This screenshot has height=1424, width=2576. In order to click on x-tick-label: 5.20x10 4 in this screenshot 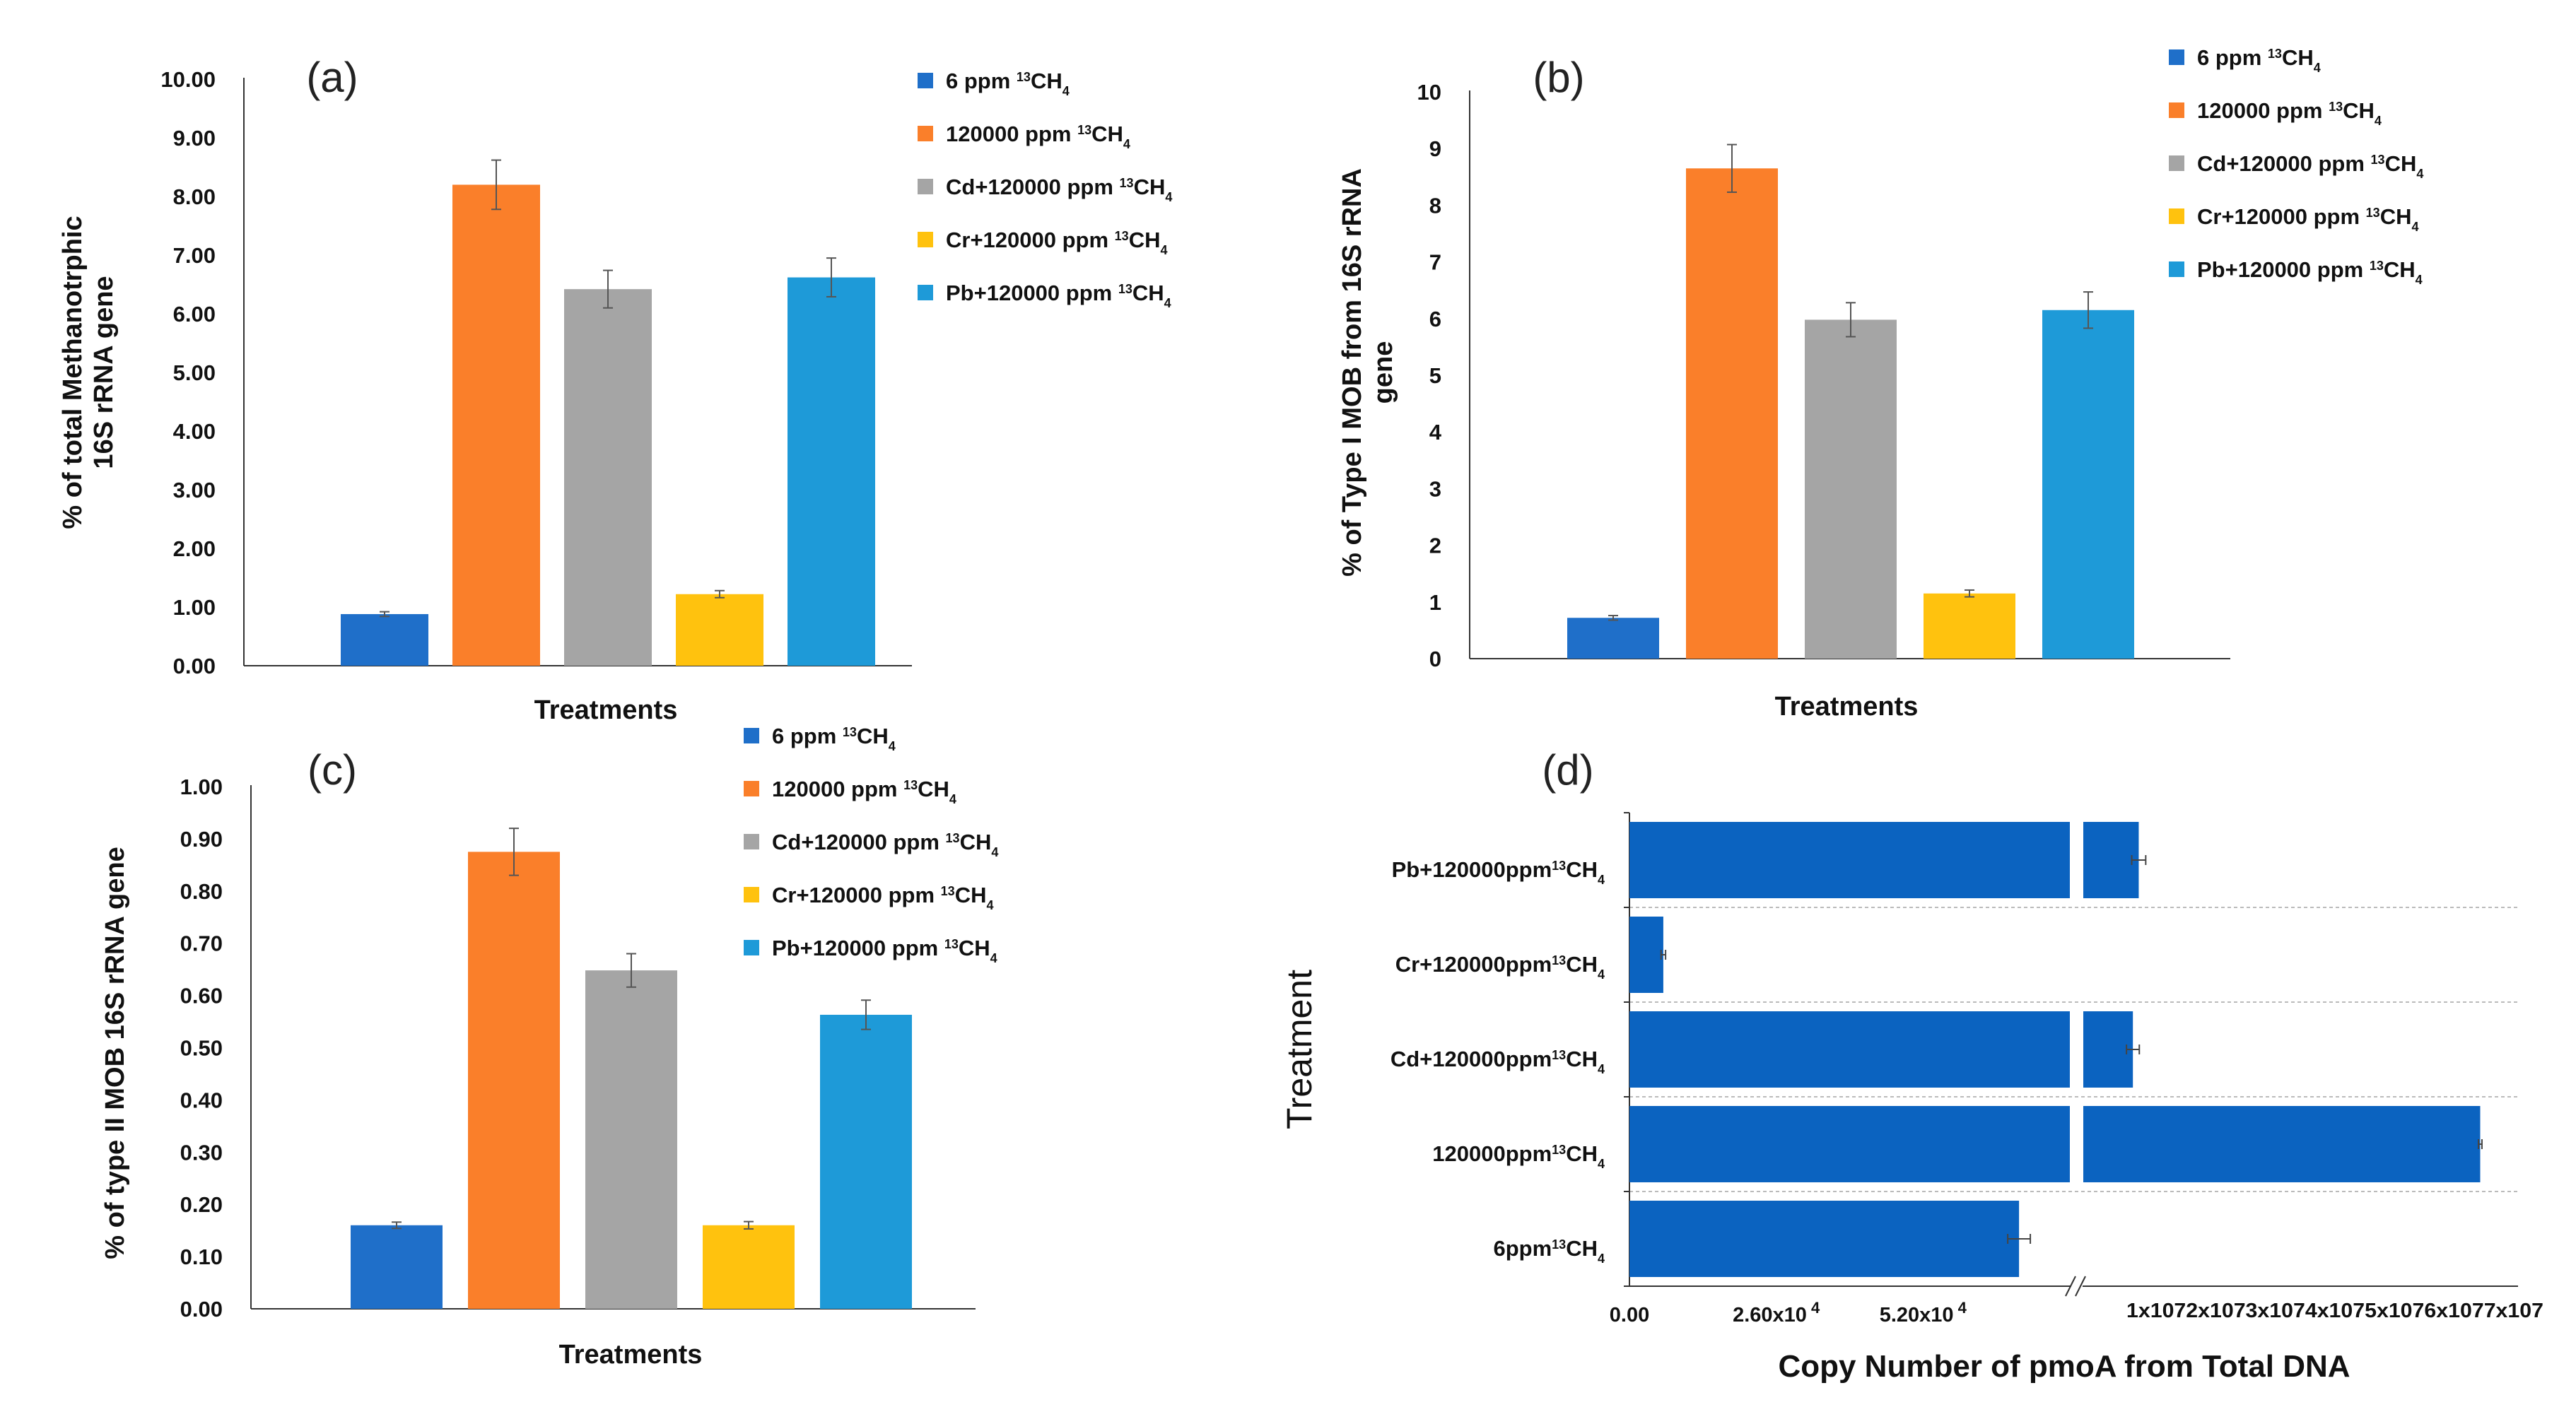, I will do `click(1924, 1313)`.